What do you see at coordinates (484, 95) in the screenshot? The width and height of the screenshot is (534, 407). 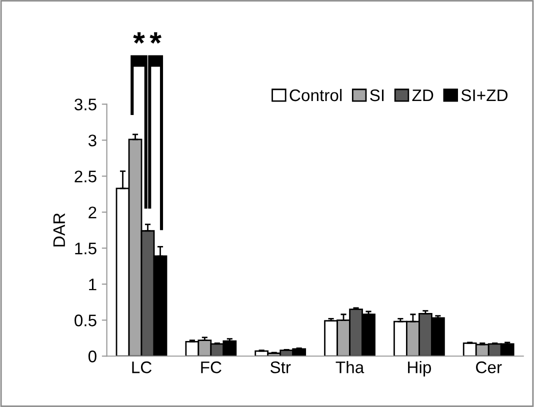 I see `legend-label: SI+ZD` at bounding box center [484, 95].